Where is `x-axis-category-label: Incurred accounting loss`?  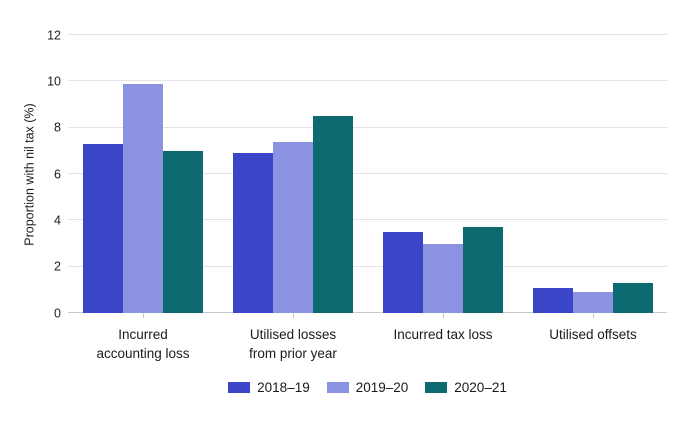
x-axis-category-label: Incurred accounting loss is located at coordinates (143, 344).